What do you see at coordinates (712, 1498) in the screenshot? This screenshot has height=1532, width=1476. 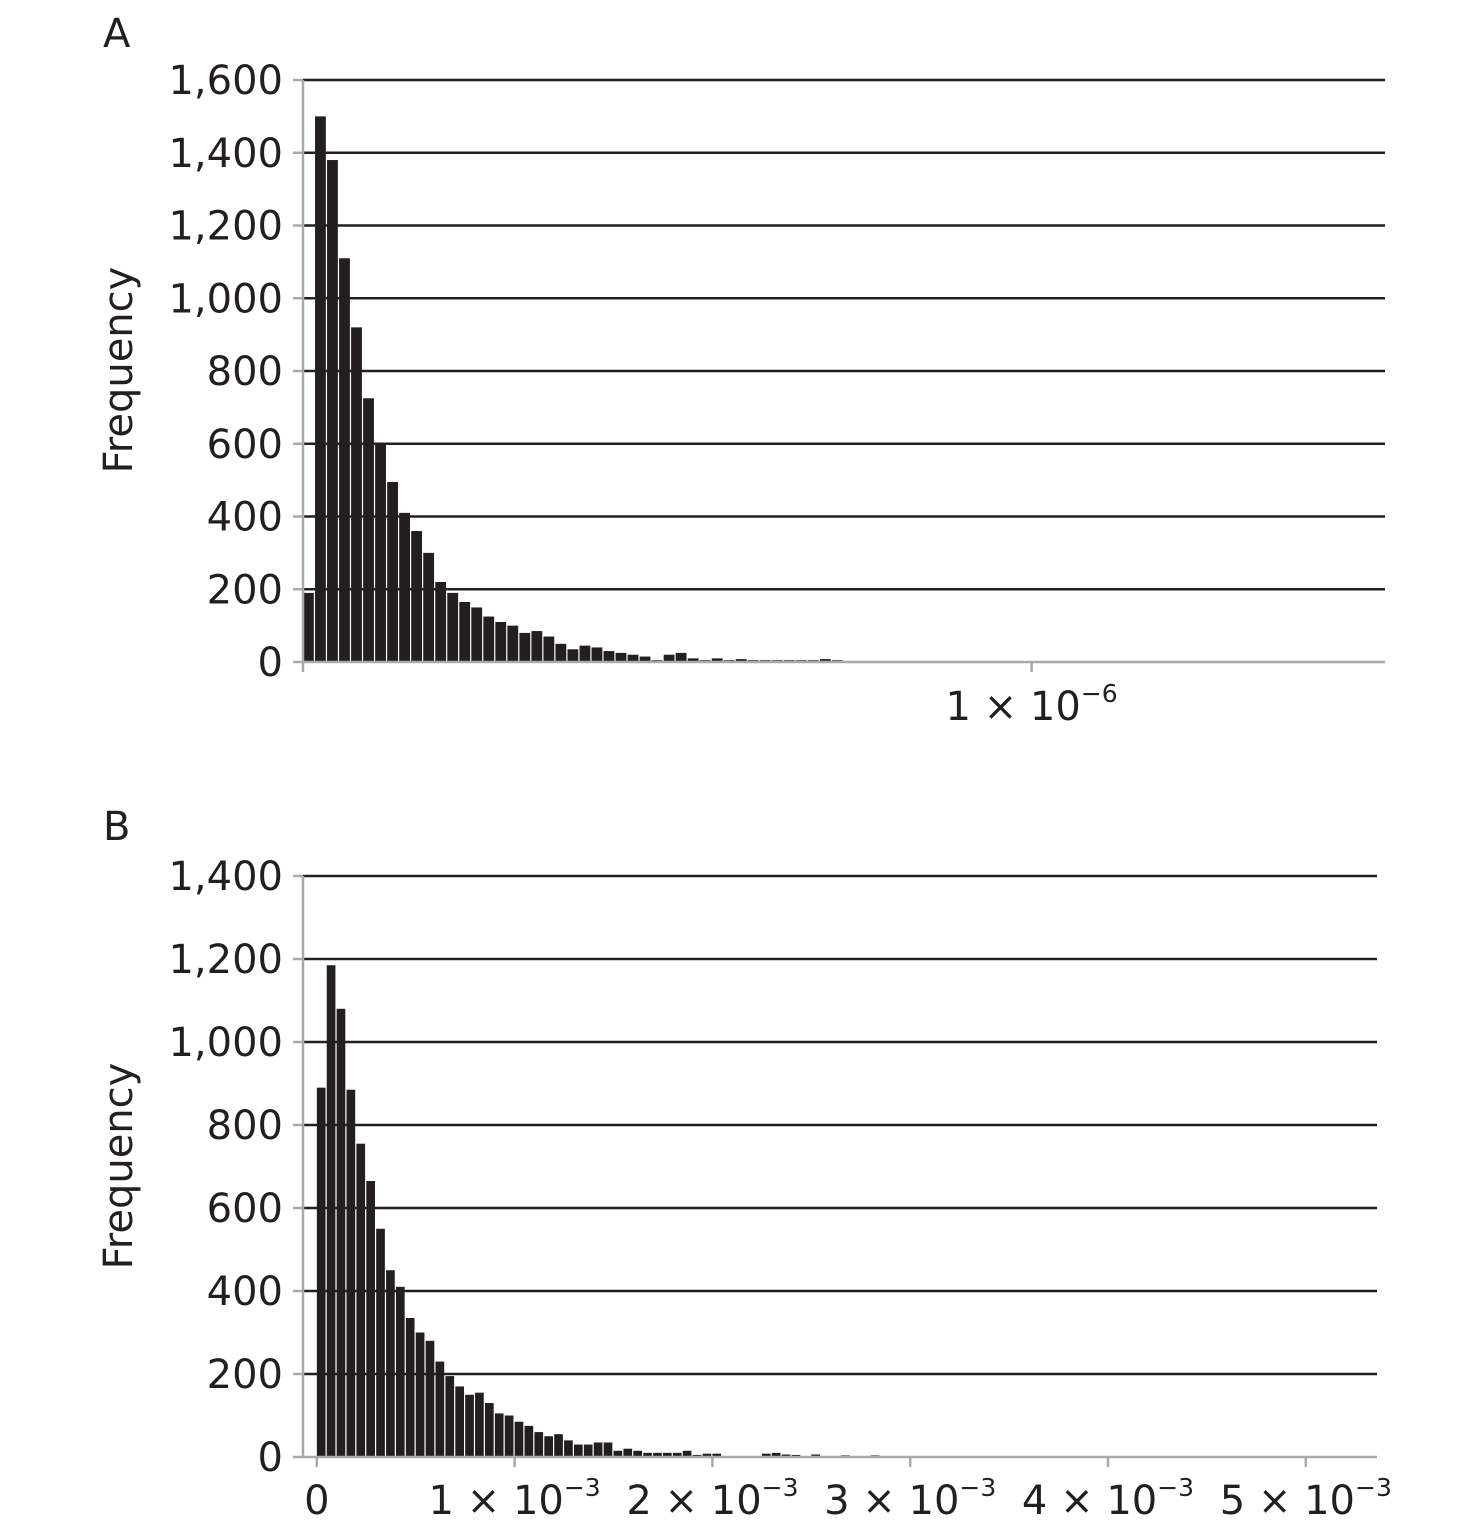 I see `x-tick-label: 2 × 10⁻³` at bounding box center [712, 1498].